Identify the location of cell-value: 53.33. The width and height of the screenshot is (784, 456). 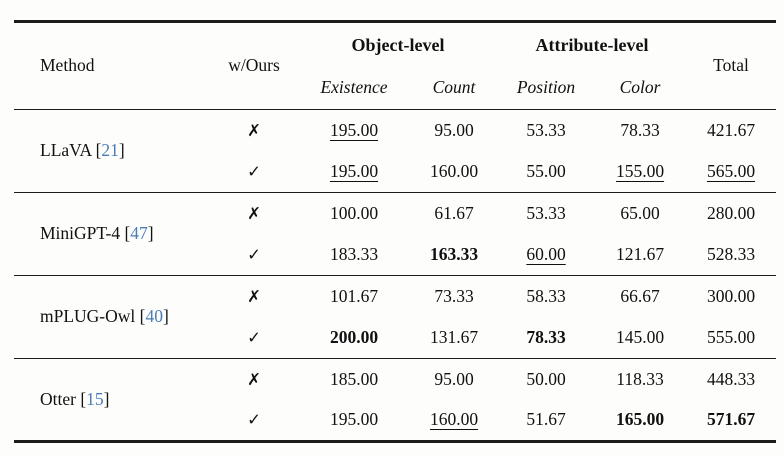
(546, 212).